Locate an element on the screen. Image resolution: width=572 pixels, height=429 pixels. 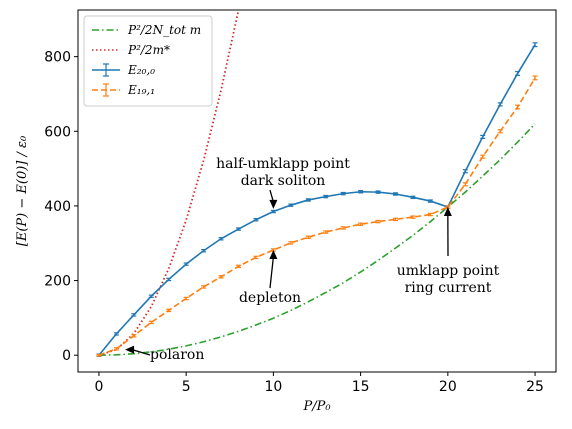
y-tick-label: 800 is located at coordinates (57, 58).